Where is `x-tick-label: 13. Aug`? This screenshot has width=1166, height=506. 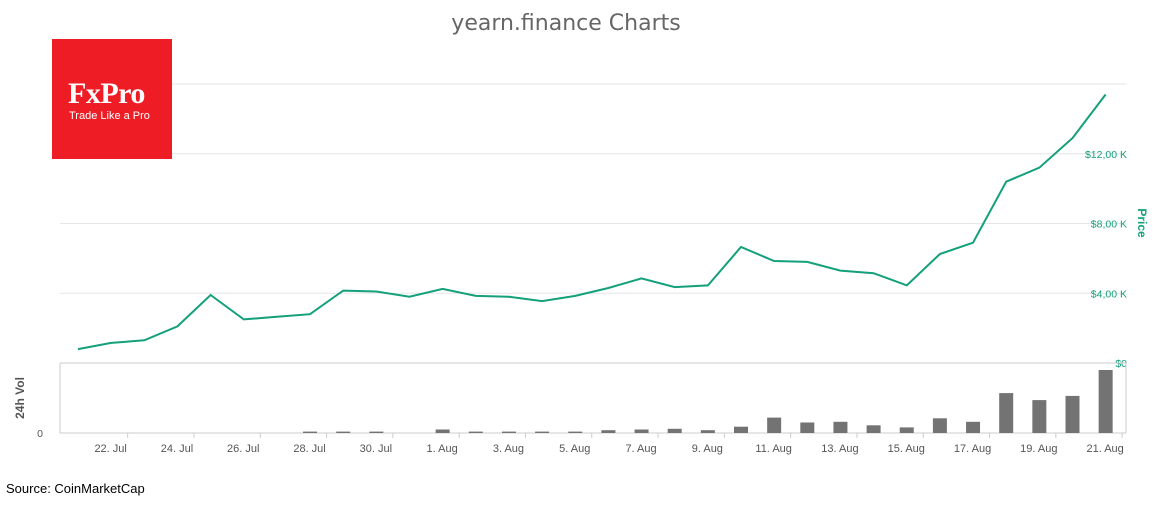 x-tick-label: 13. Aug is located at coordinates (839, 449).